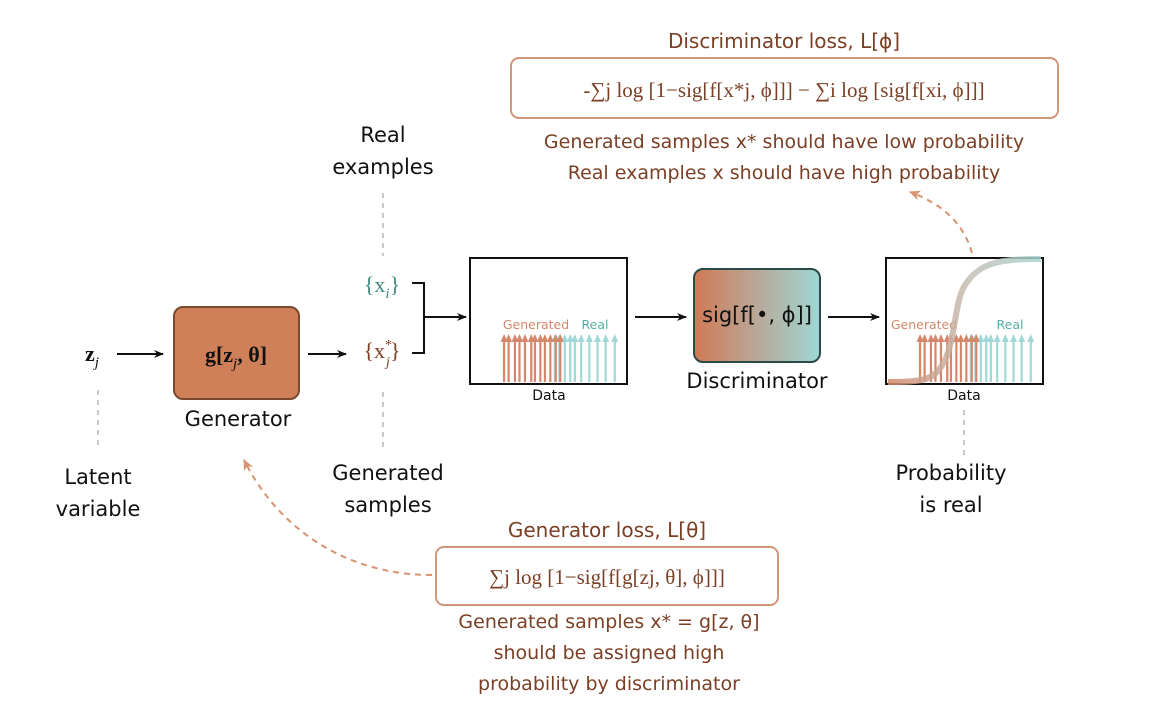 Image resolution: width=1157 pixels, height=716 pixels. I want to click on generator-label: Generator, so click(238, 419).